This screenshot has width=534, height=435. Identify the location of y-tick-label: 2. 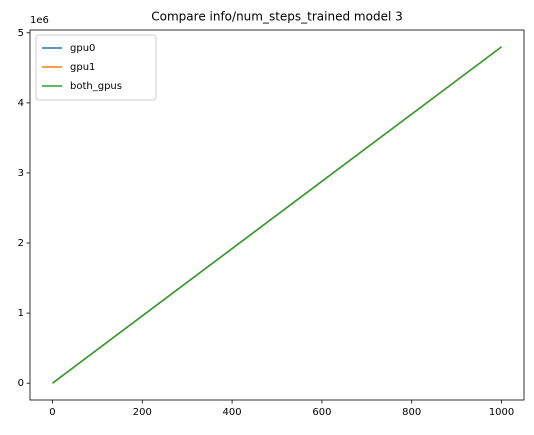
(21, 243).